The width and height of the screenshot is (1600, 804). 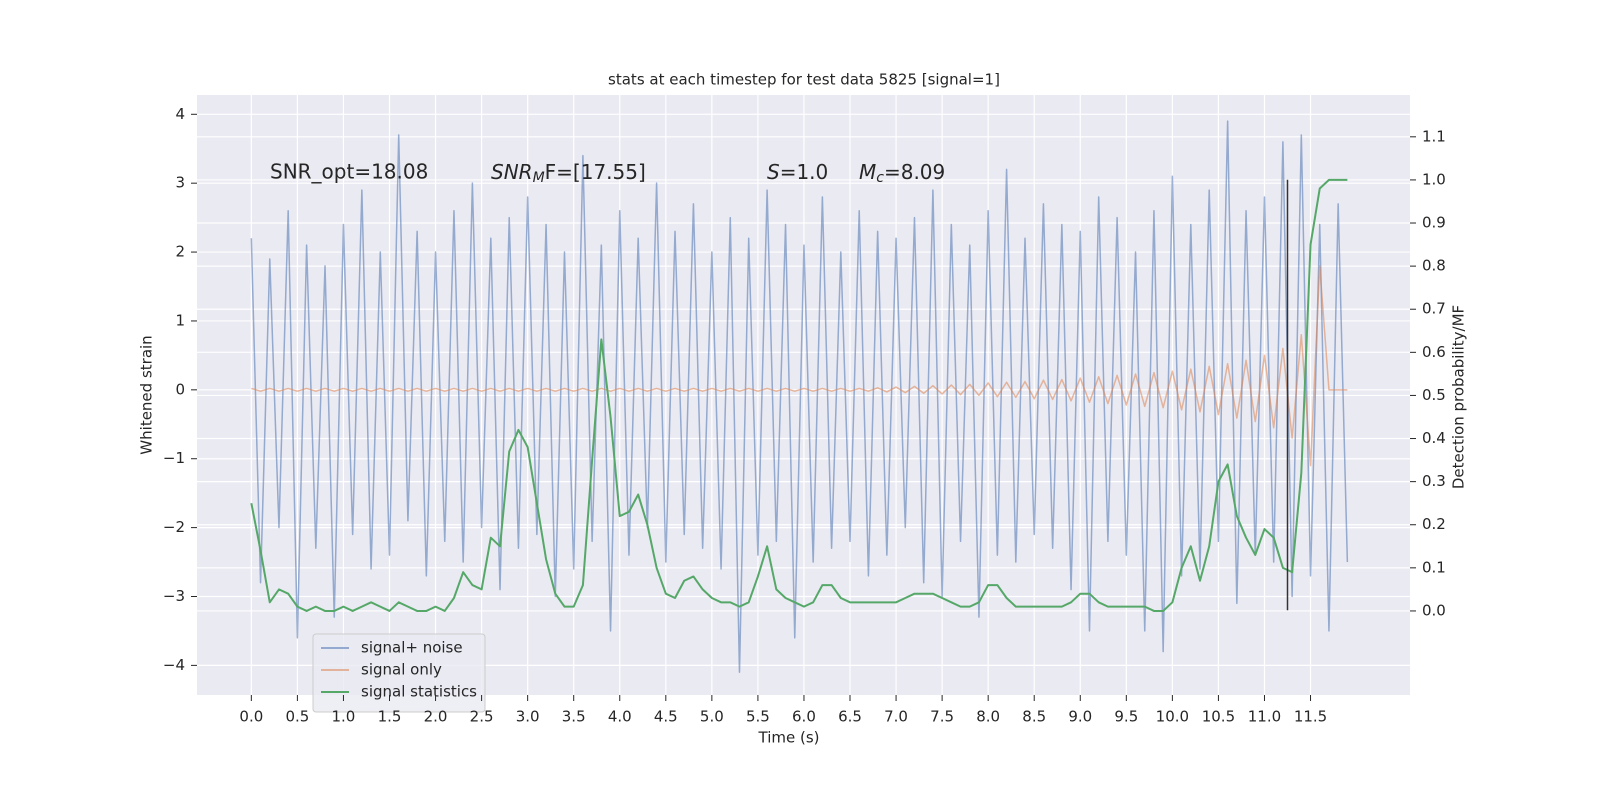 What do you see at coordinates (1434, 481) in the screenshot?
I see `y2-tick-label: 0.3` at bounding box center [1434, 481].